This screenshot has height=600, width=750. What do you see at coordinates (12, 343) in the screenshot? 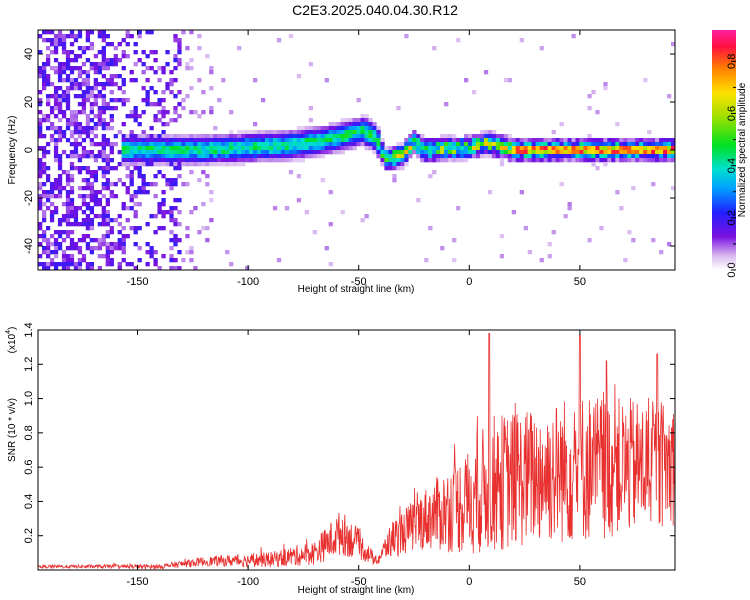
I see `snr-multiplier-base: (x10` at bounding box center [12, 343].